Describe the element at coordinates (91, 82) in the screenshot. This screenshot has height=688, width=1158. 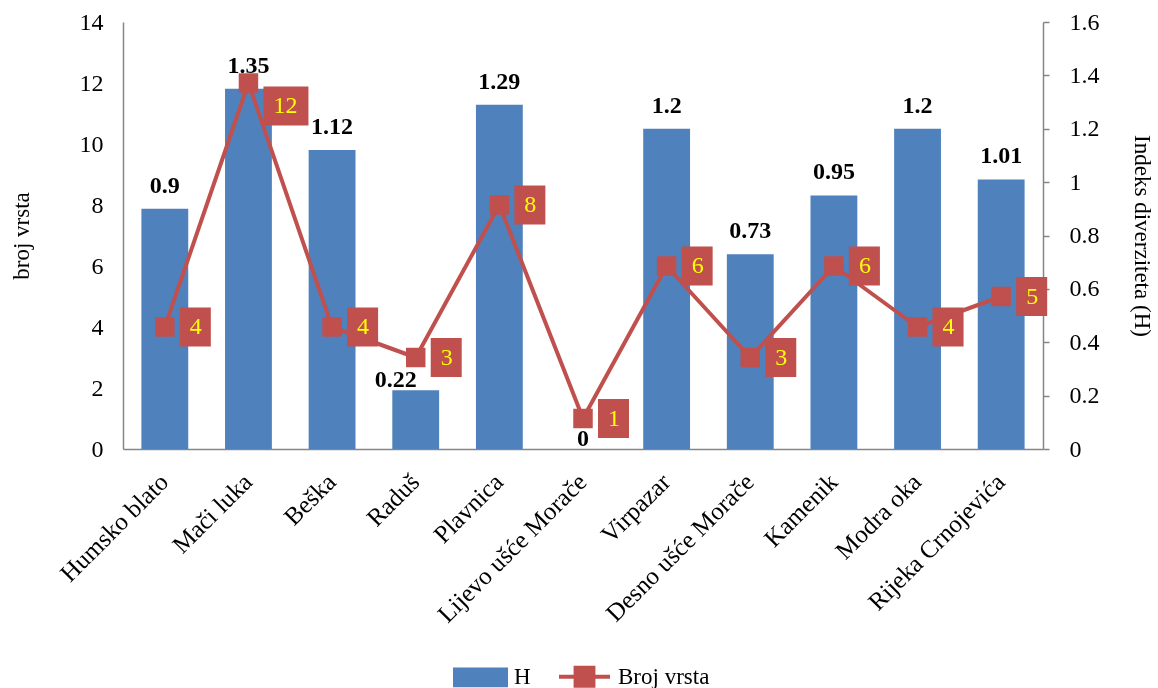
I see `y-tick-label: 12` at that location.